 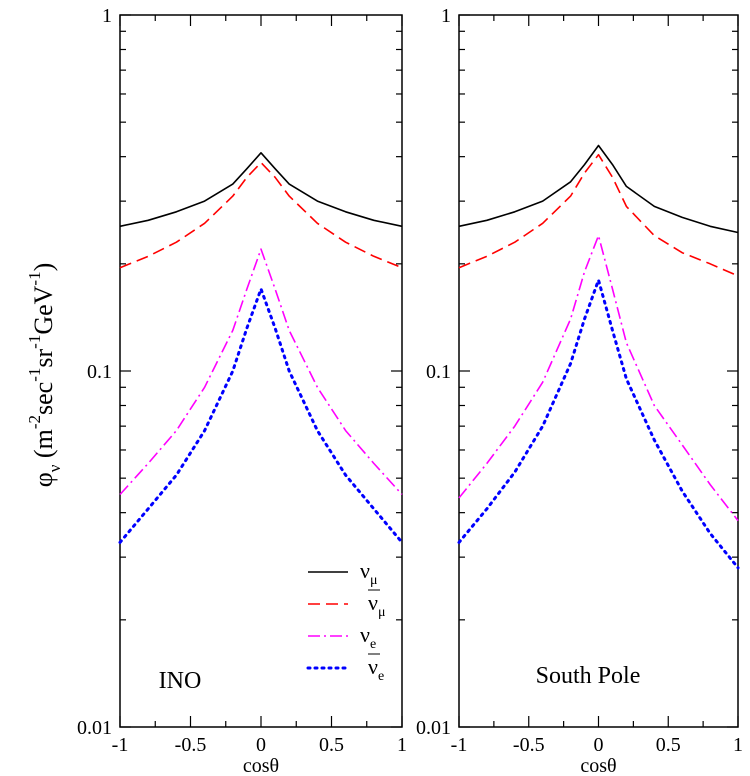 I want to click on y-axis-label-close: ), so click(x=43, y=267).